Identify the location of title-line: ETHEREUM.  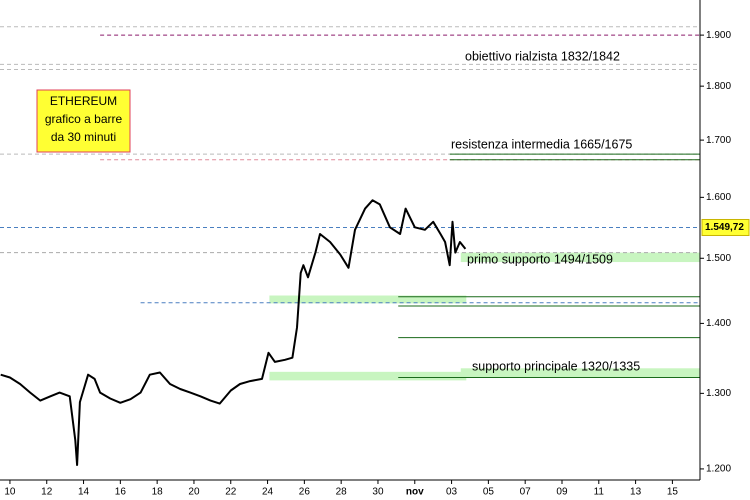
(83, 101).